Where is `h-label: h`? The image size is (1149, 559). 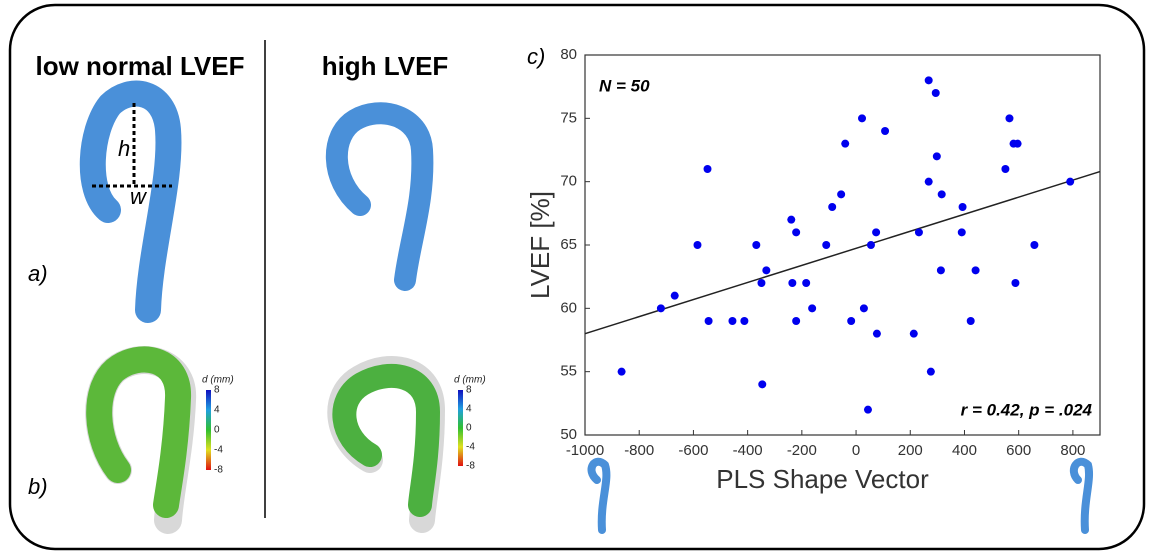
h-label: h is located at coordinates (124, 148).